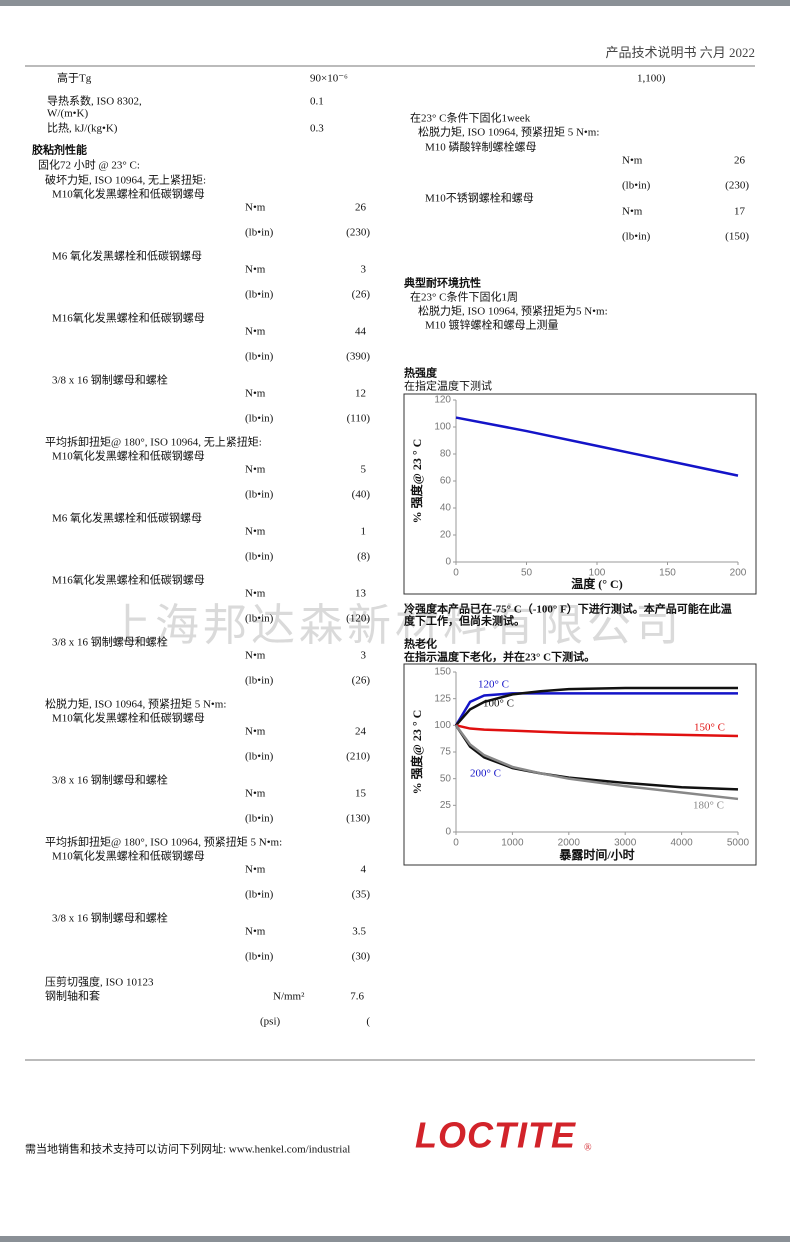  Describe the element at coordinates (495, 1135) in the screenshot. I see `logo: LOCTITE` at that location.